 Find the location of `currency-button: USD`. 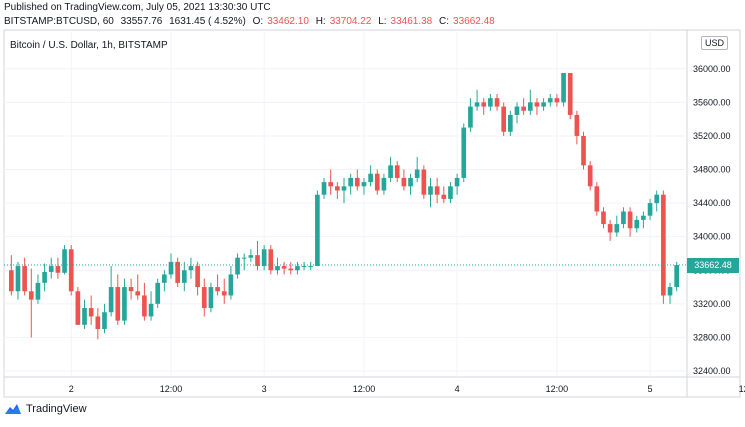

currency-button: USD is located at coordinates (715, 43).